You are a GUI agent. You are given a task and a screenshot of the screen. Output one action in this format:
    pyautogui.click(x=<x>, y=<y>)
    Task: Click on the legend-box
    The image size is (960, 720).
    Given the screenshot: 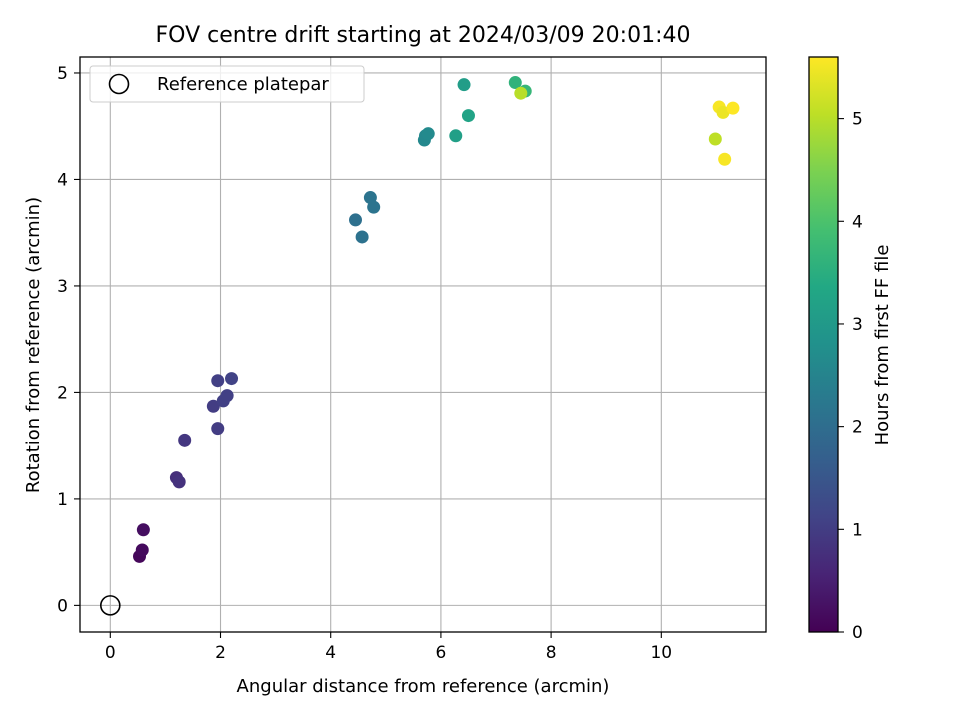 What is the action you would take?
    pyautogui.click(x=227, y=84)
    